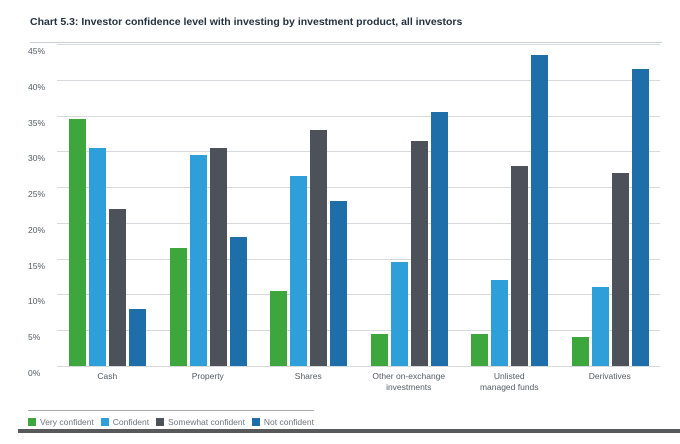 The image size is (680, 444). Describe the element at coordinates (409, 387) in the screenshot. I see `x-axis-label-line: investments` at that location.